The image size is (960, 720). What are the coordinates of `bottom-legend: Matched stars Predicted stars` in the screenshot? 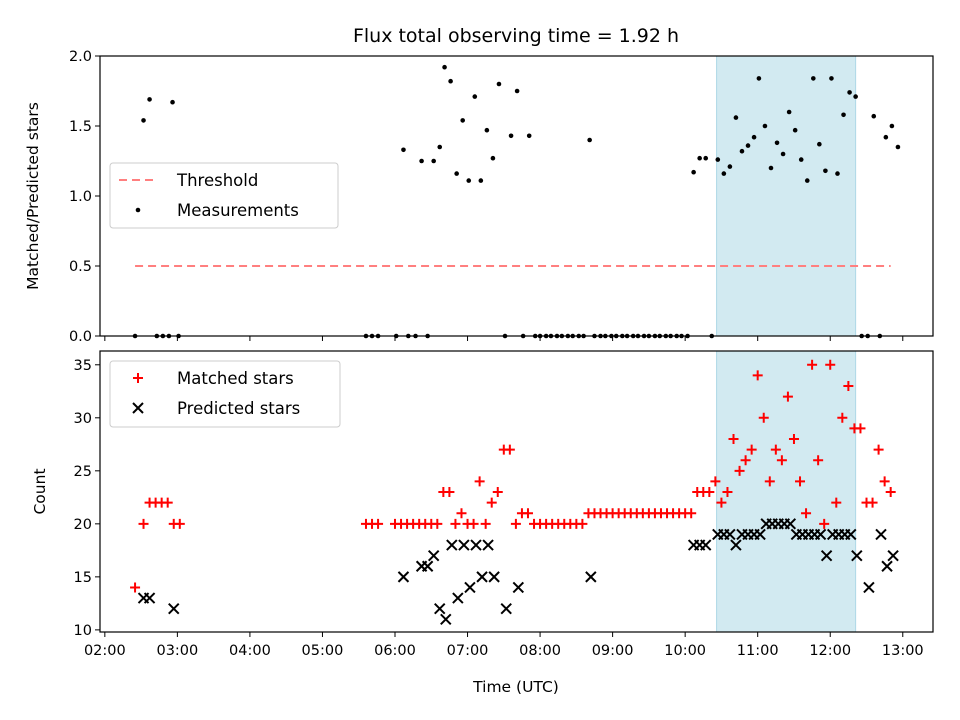 It's located at (225, 394).